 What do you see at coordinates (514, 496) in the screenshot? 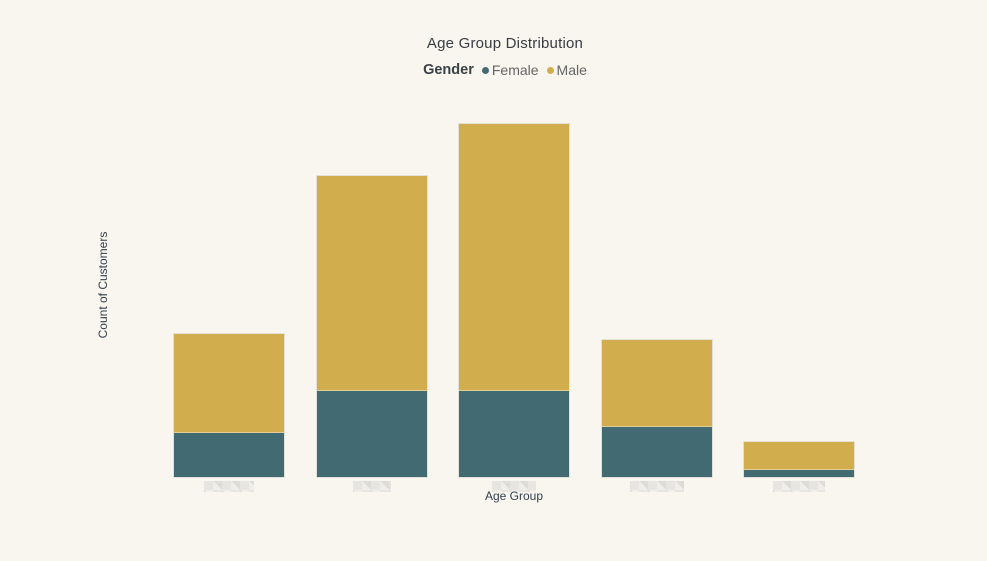
I see `x-axis-title: Age Group` at bounding box center [514, 496].